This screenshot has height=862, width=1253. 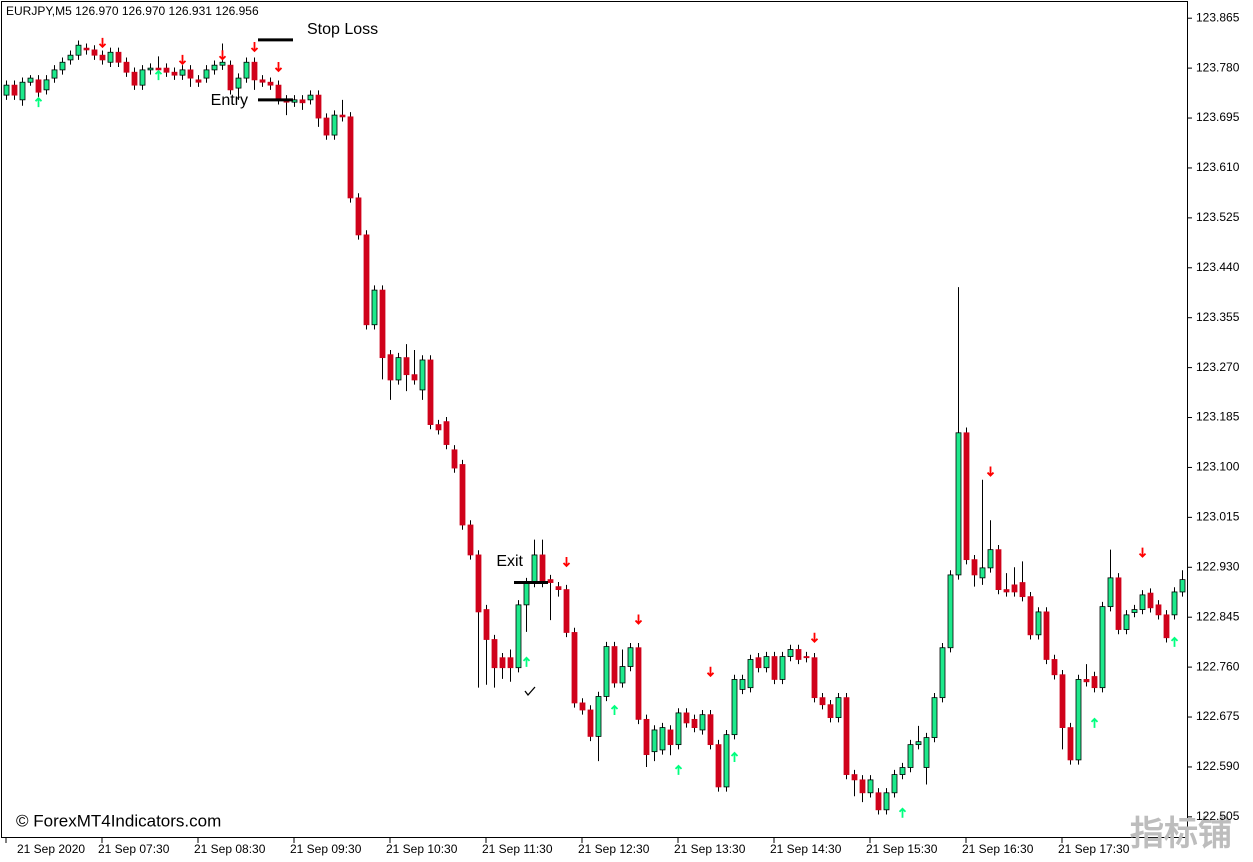 What do you see at coordinates (1218, 766) in the screenshot?
I see `y-tick-label: 122.590` at bounding box center [1218, 766].